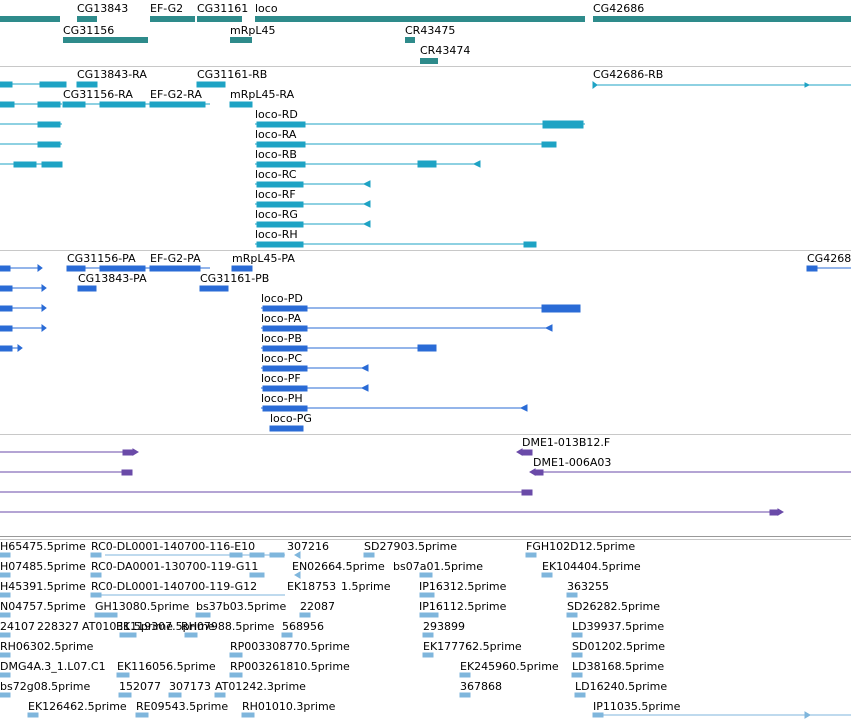 The width and height of the screenshot is (851, 722). What do you see at coordinates (289, 706) in the screenshot?
I see `est-label: RH01010.3prime` at bounding box center [289, 706].